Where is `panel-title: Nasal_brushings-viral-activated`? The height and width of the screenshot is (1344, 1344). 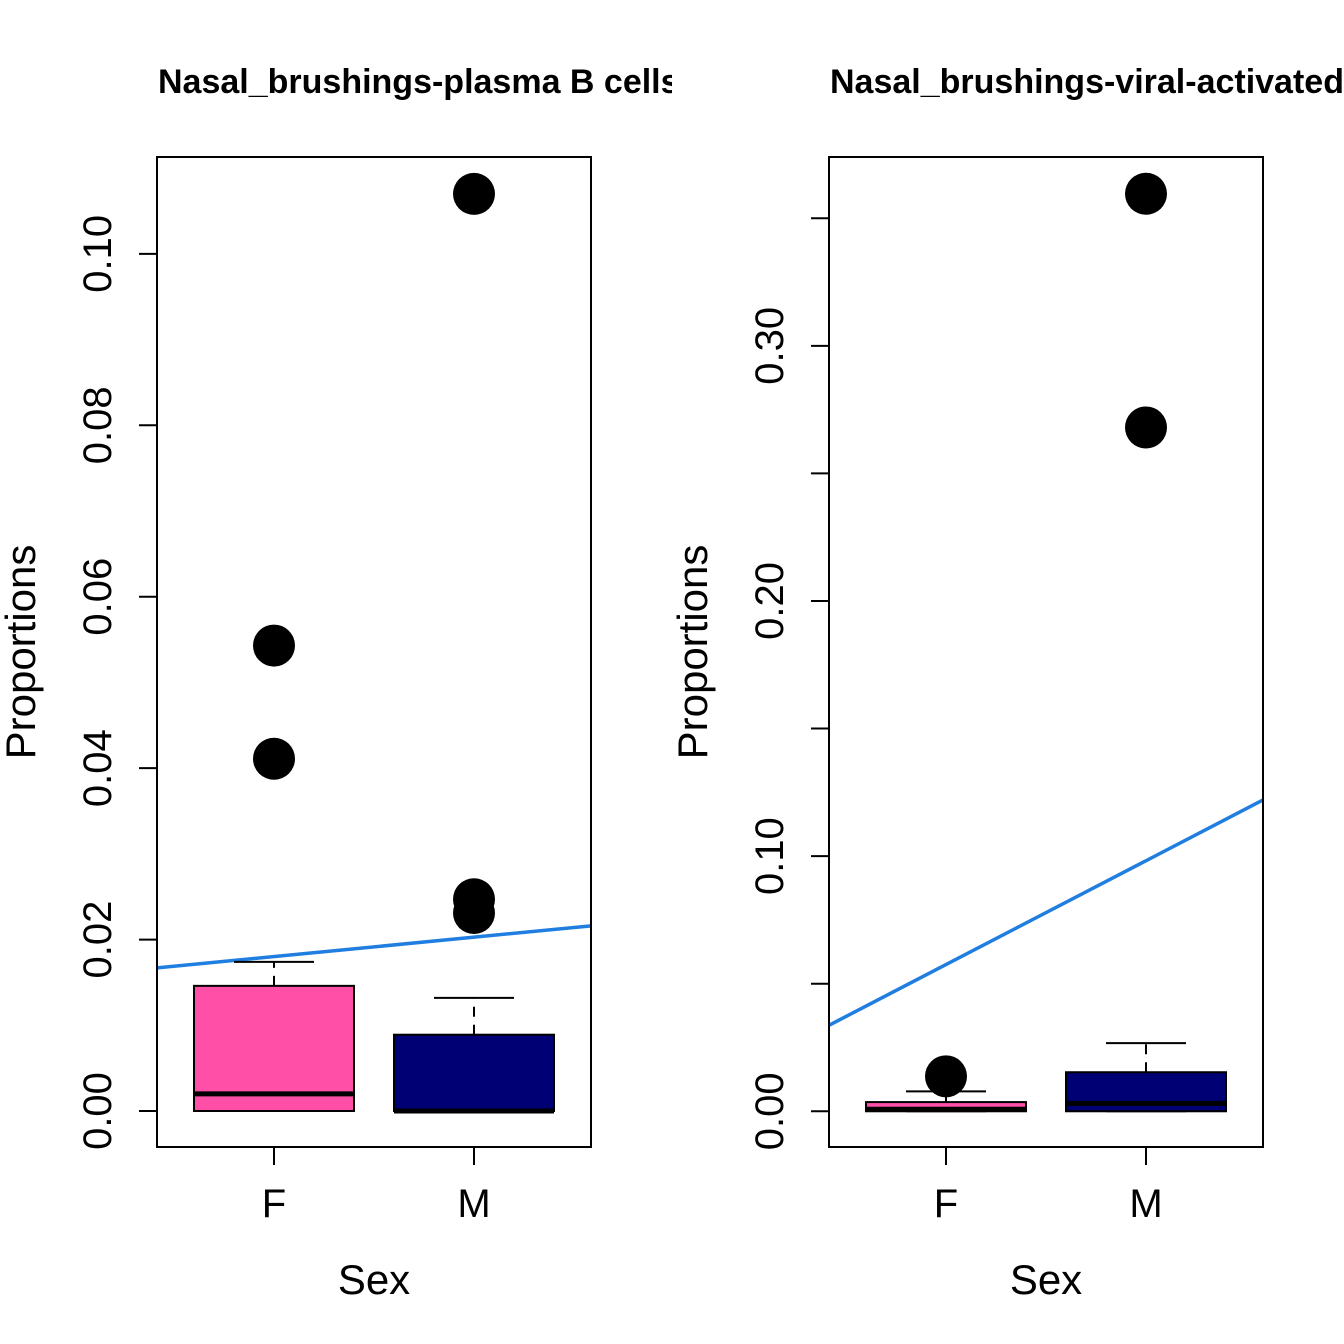 panel-title: Nasal_brushings-viral-activated is located at coordinates (1087, 82).